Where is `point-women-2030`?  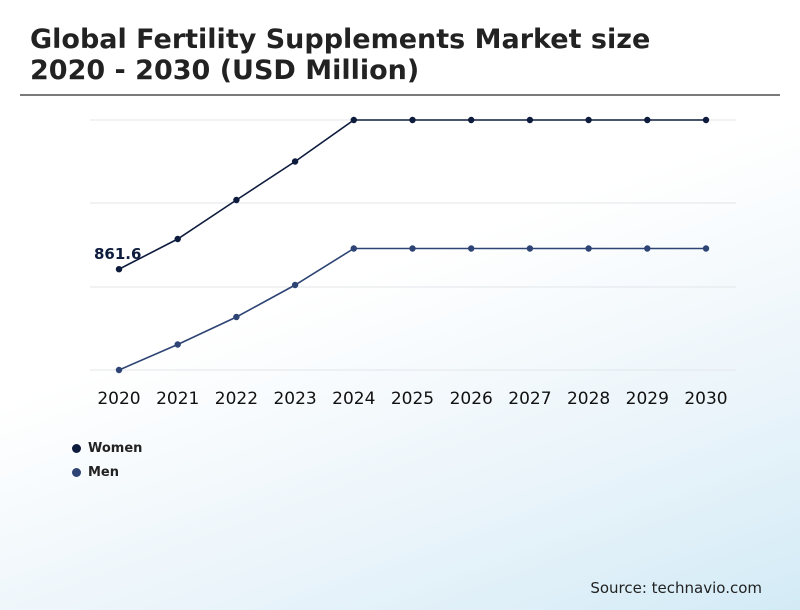
point-women-2030 is located at coordinates (706, 120).